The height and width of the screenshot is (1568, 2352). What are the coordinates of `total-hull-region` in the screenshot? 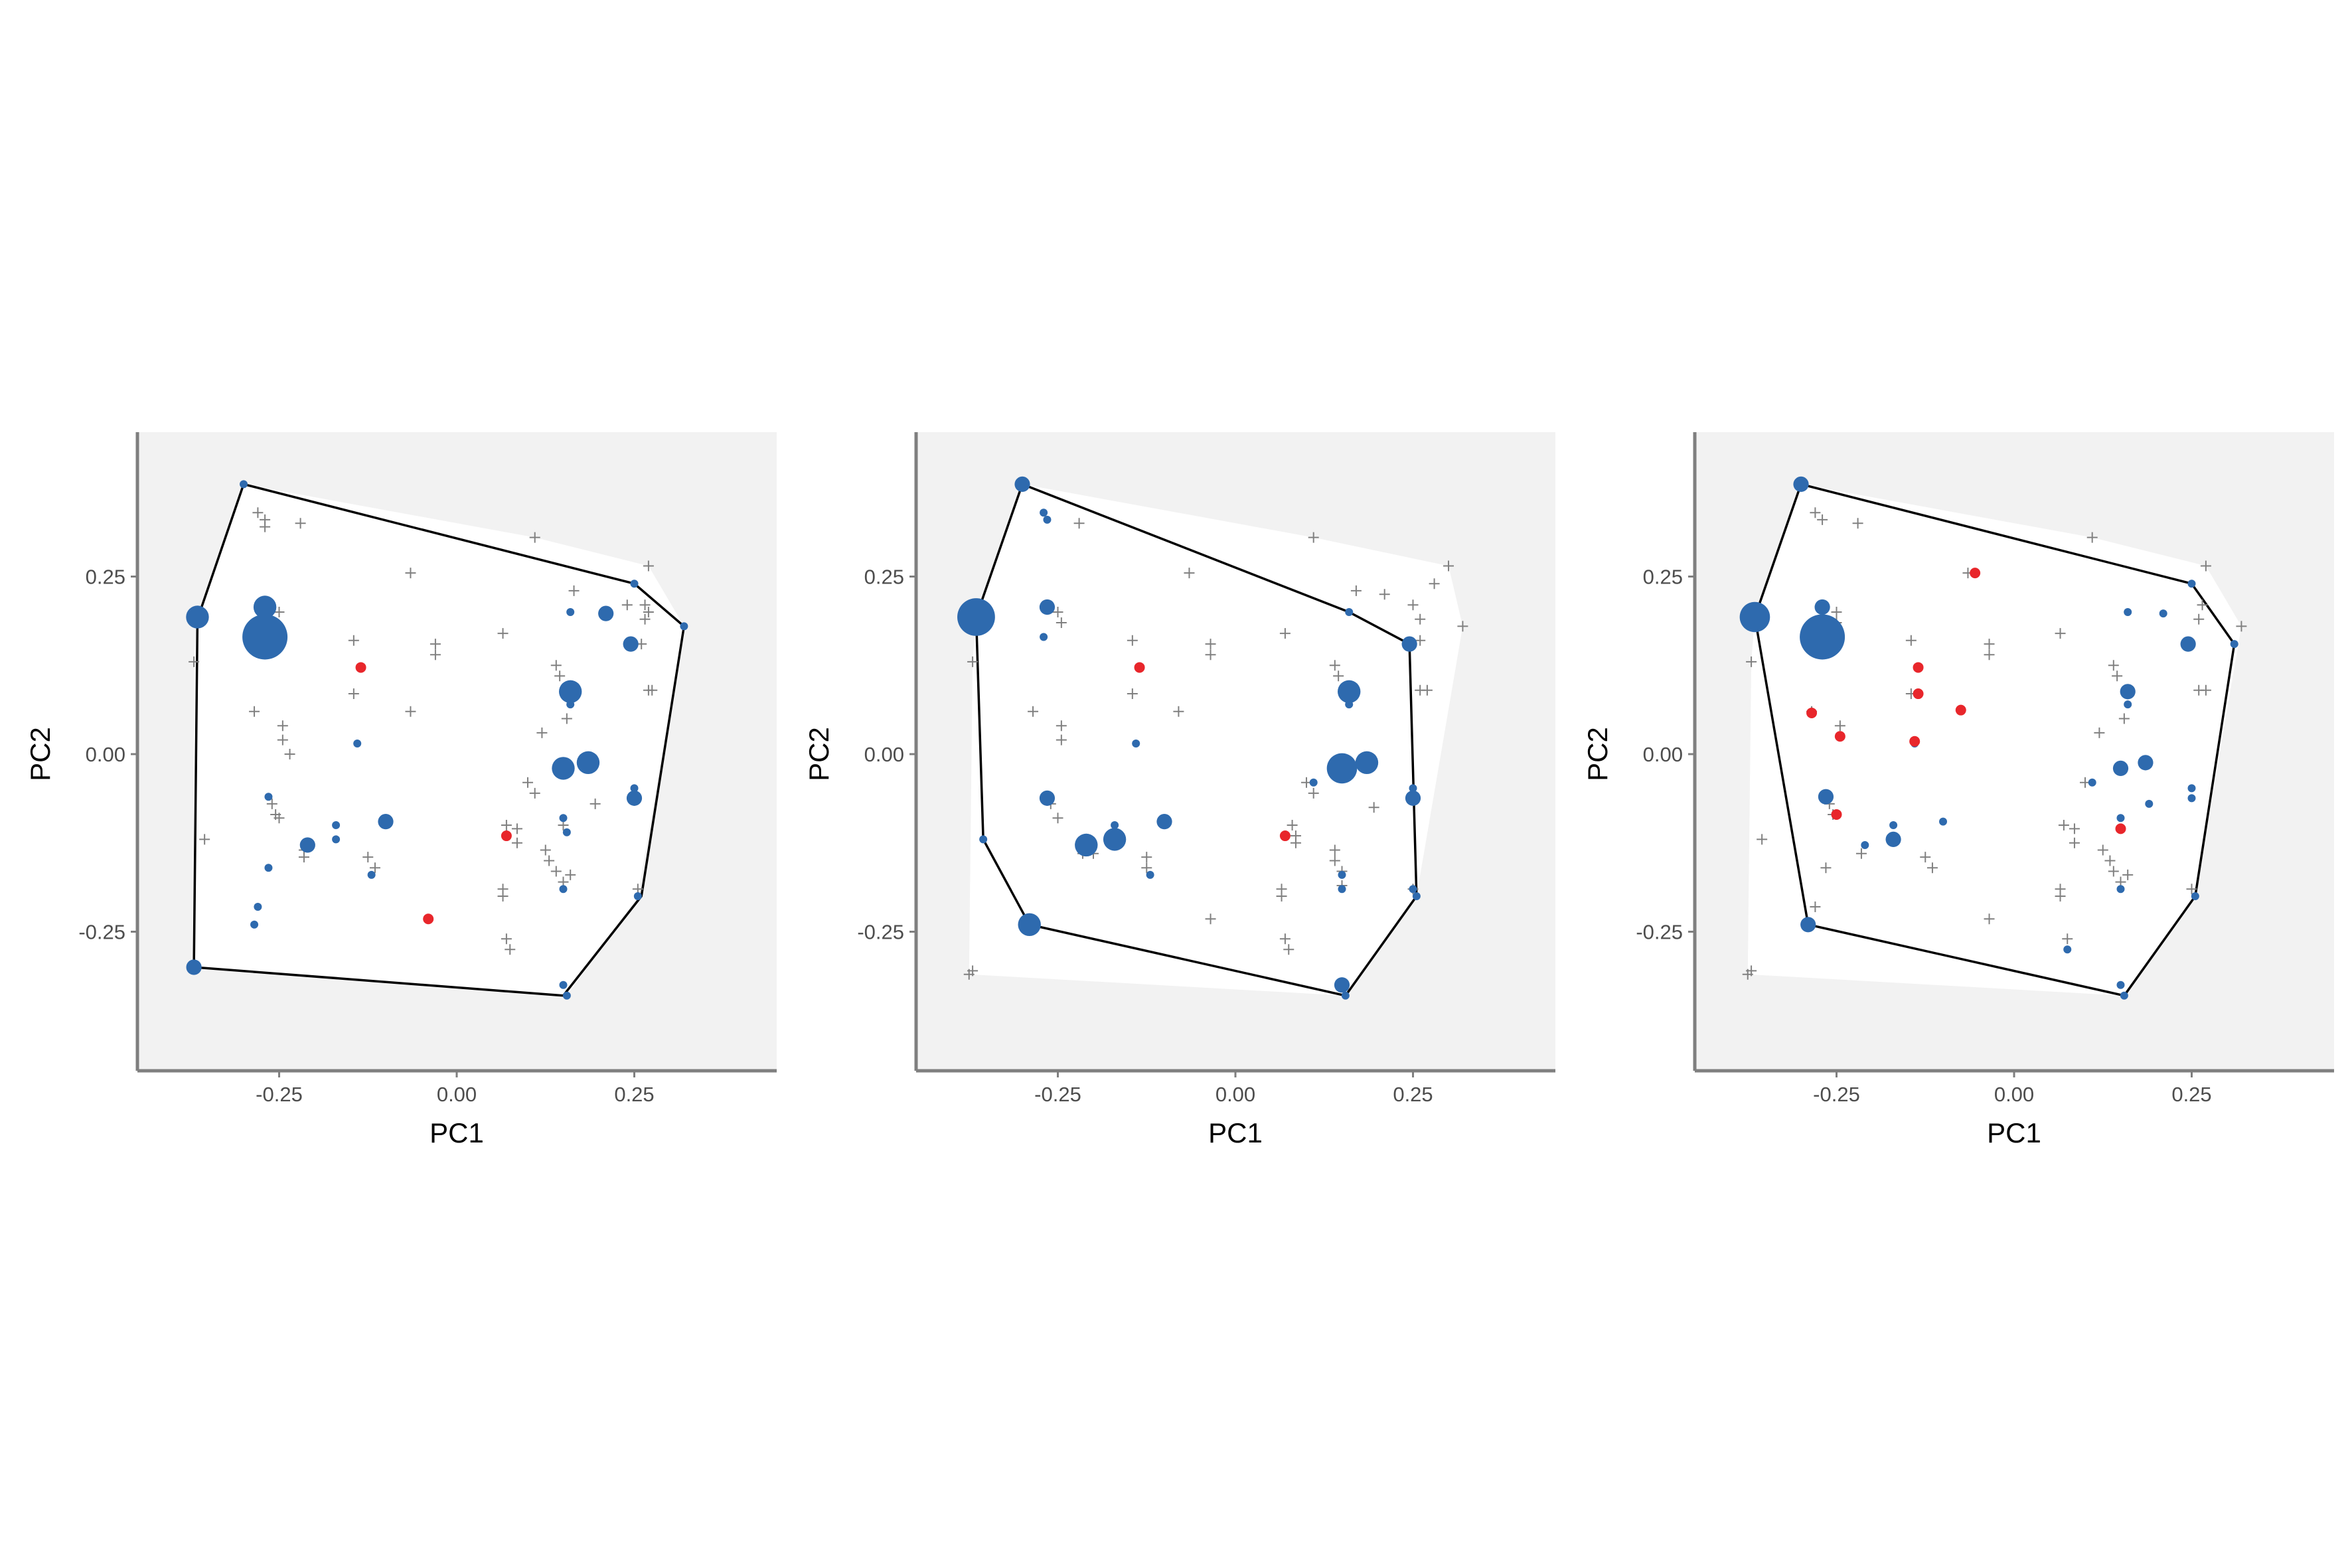 It's located at (1995, 740).